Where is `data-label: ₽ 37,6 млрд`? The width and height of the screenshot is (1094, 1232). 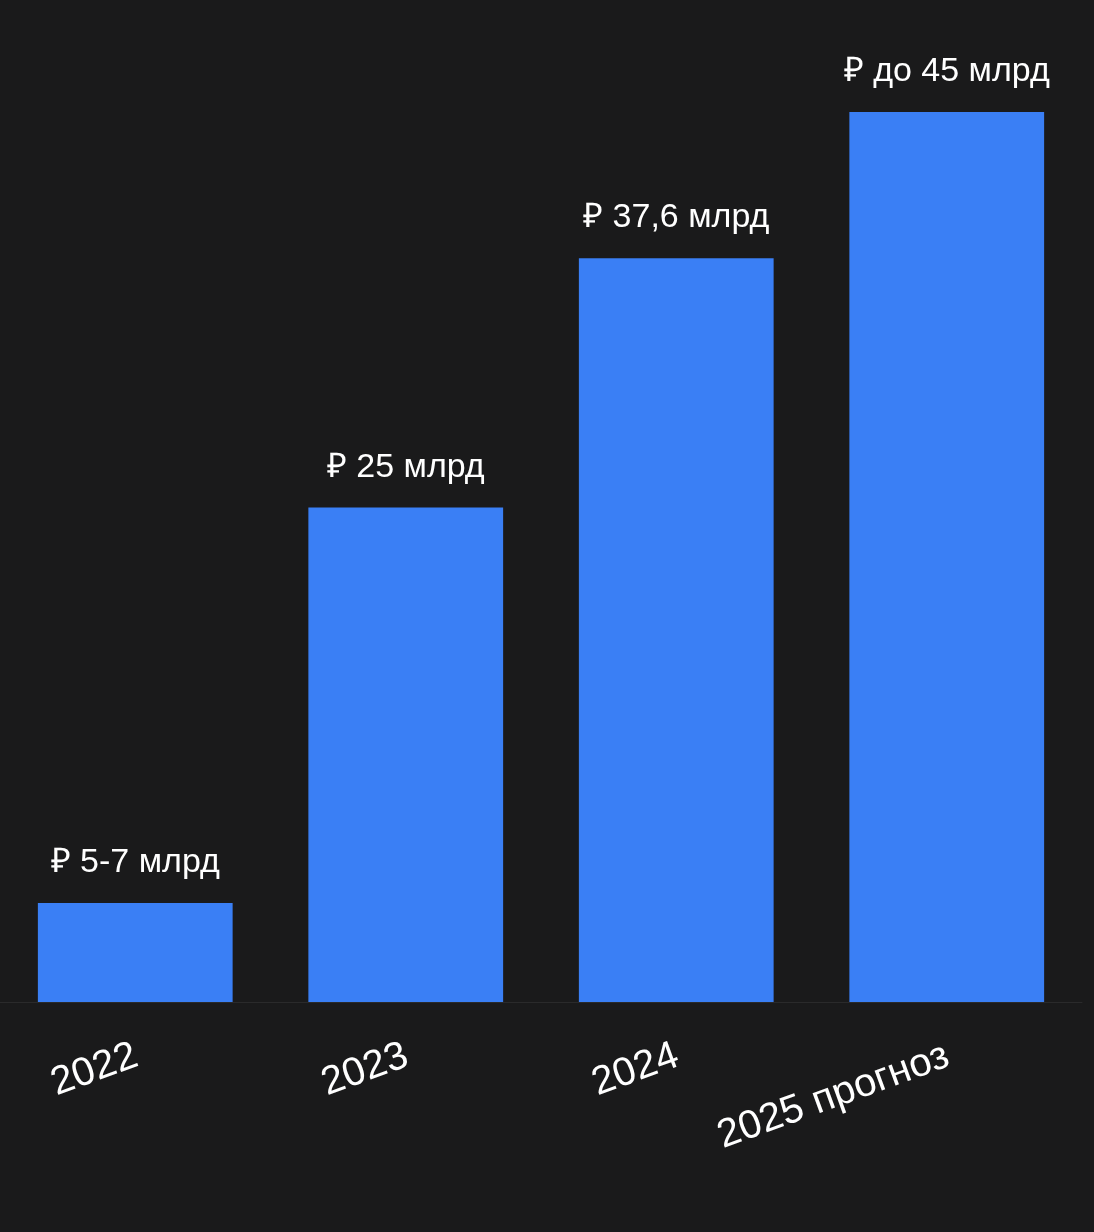 data-label: ₽ 37,6 млрд is located at coordinates (676, 215).